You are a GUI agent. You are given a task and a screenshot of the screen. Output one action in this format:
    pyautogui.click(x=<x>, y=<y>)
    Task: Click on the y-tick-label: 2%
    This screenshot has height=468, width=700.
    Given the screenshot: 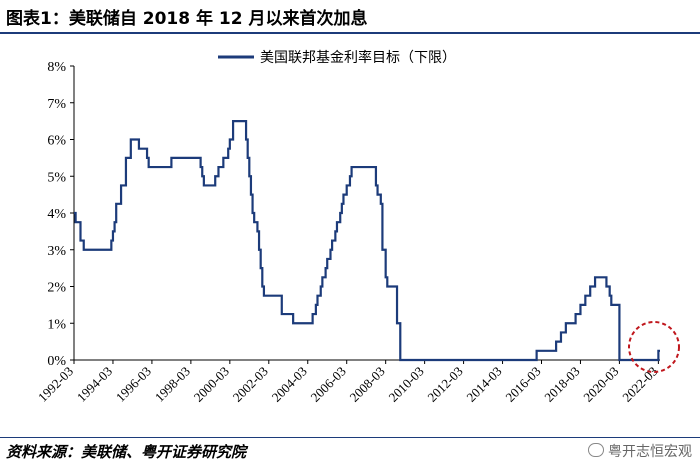 What is the action you would take?
    pyautogui.click(x=56, y=288)
    